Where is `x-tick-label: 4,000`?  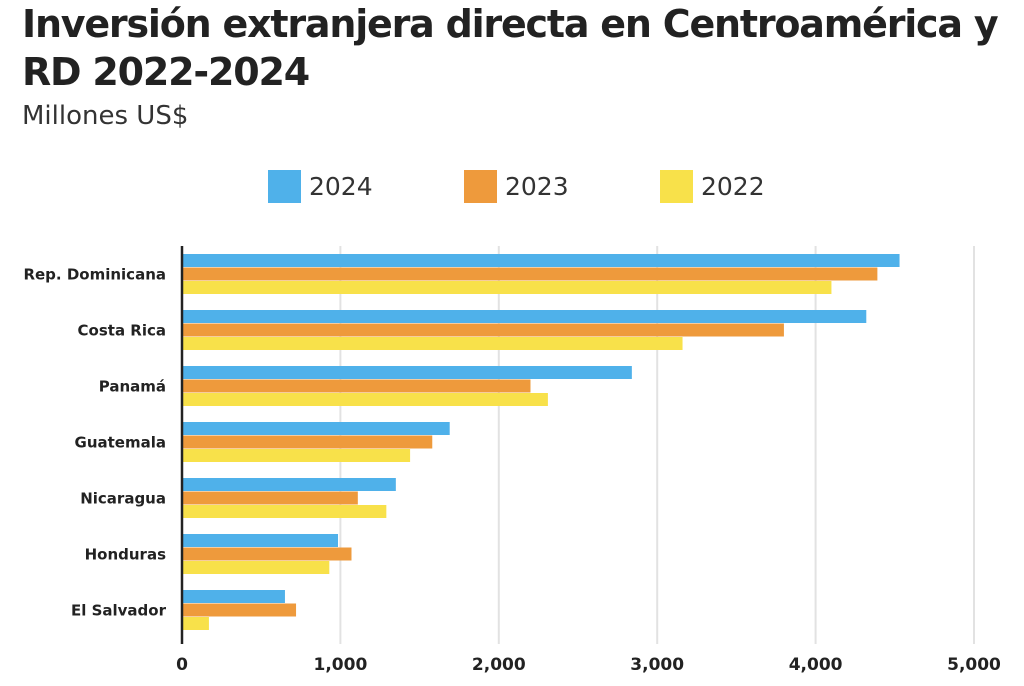
x-tick-label: 4,000 is located at coordinates (816, 665).